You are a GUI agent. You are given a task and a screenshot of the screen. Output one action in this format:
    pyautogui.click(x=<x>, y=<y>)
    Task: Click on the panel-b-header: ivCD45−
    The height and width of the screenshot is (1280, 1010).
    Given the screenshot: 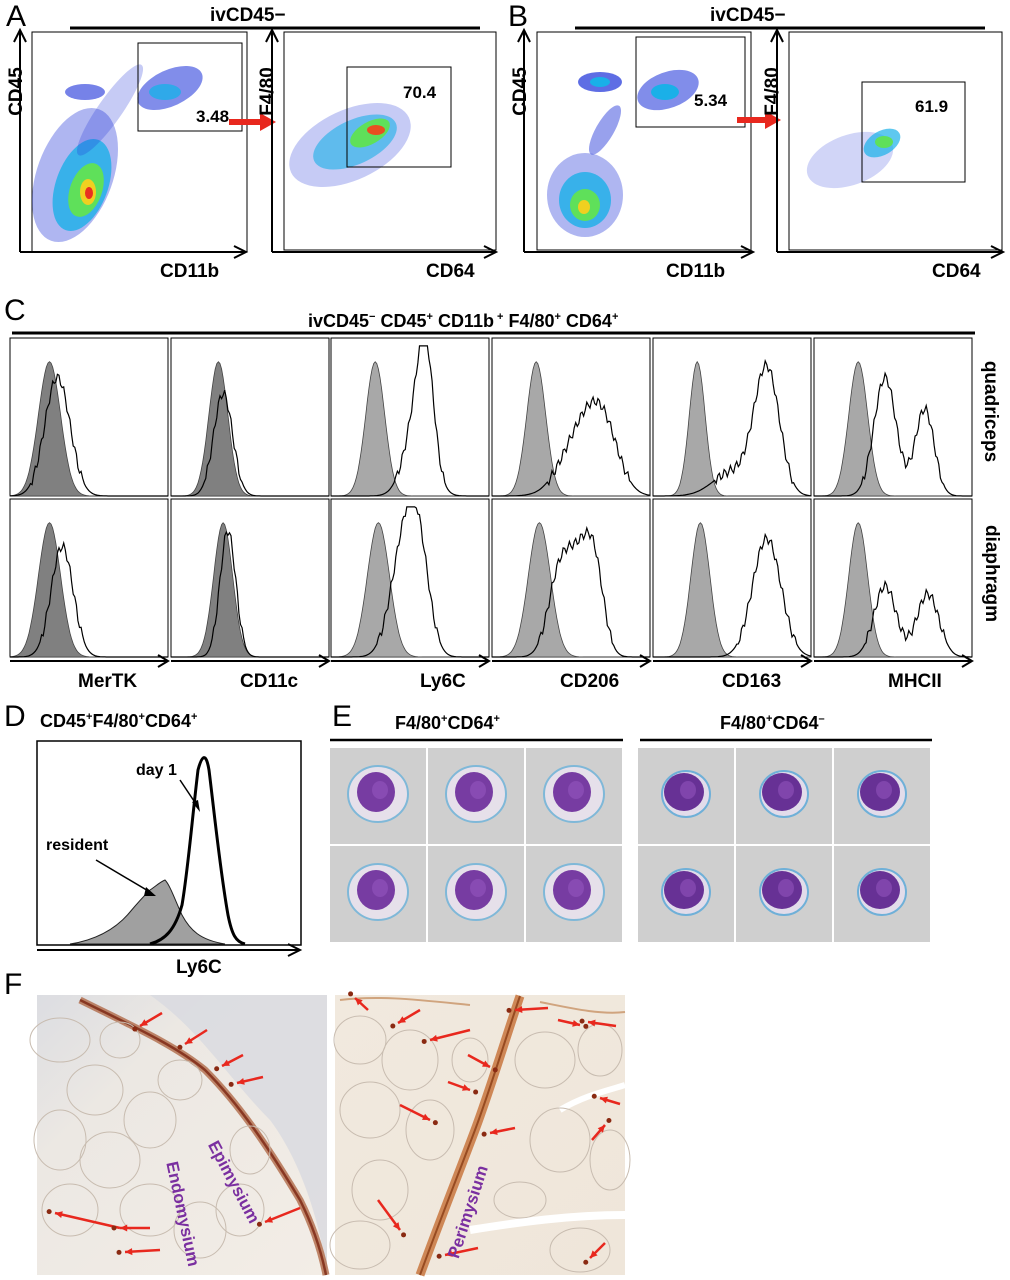 What is the action you would take?
    pyautogui.click(x=748, y=15)
    